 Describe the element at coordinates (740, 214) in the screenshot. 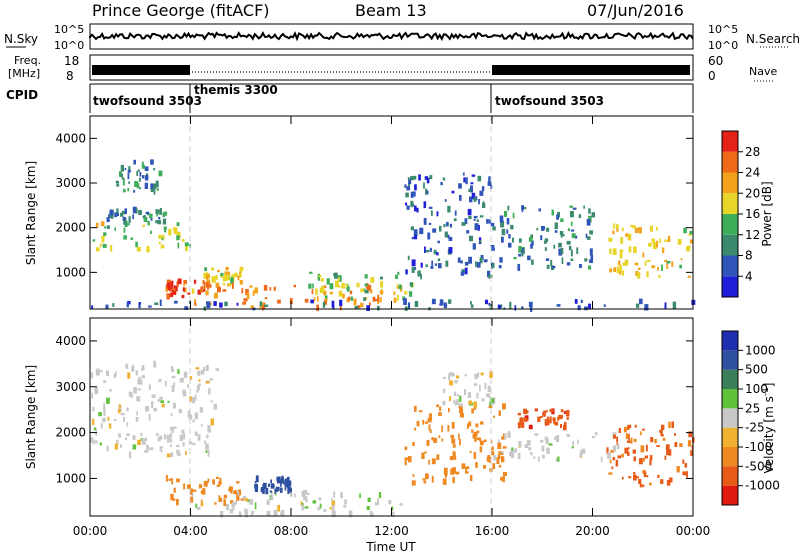

I see `power-colorbar: 4 8 12 16 20 24 28` at that location.